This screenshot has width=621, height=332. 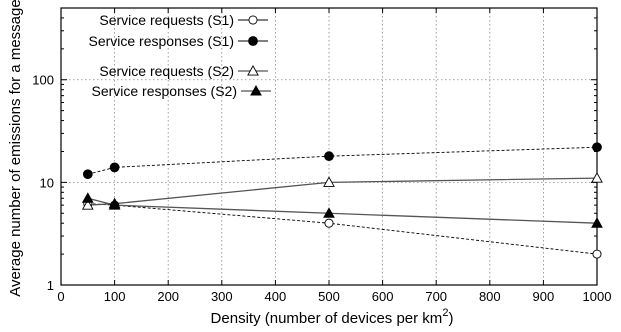 What do you see at coordinates (329, 296) in the screenshot?
I see `x-tick-label: 500` at bounding box center [329, 296].